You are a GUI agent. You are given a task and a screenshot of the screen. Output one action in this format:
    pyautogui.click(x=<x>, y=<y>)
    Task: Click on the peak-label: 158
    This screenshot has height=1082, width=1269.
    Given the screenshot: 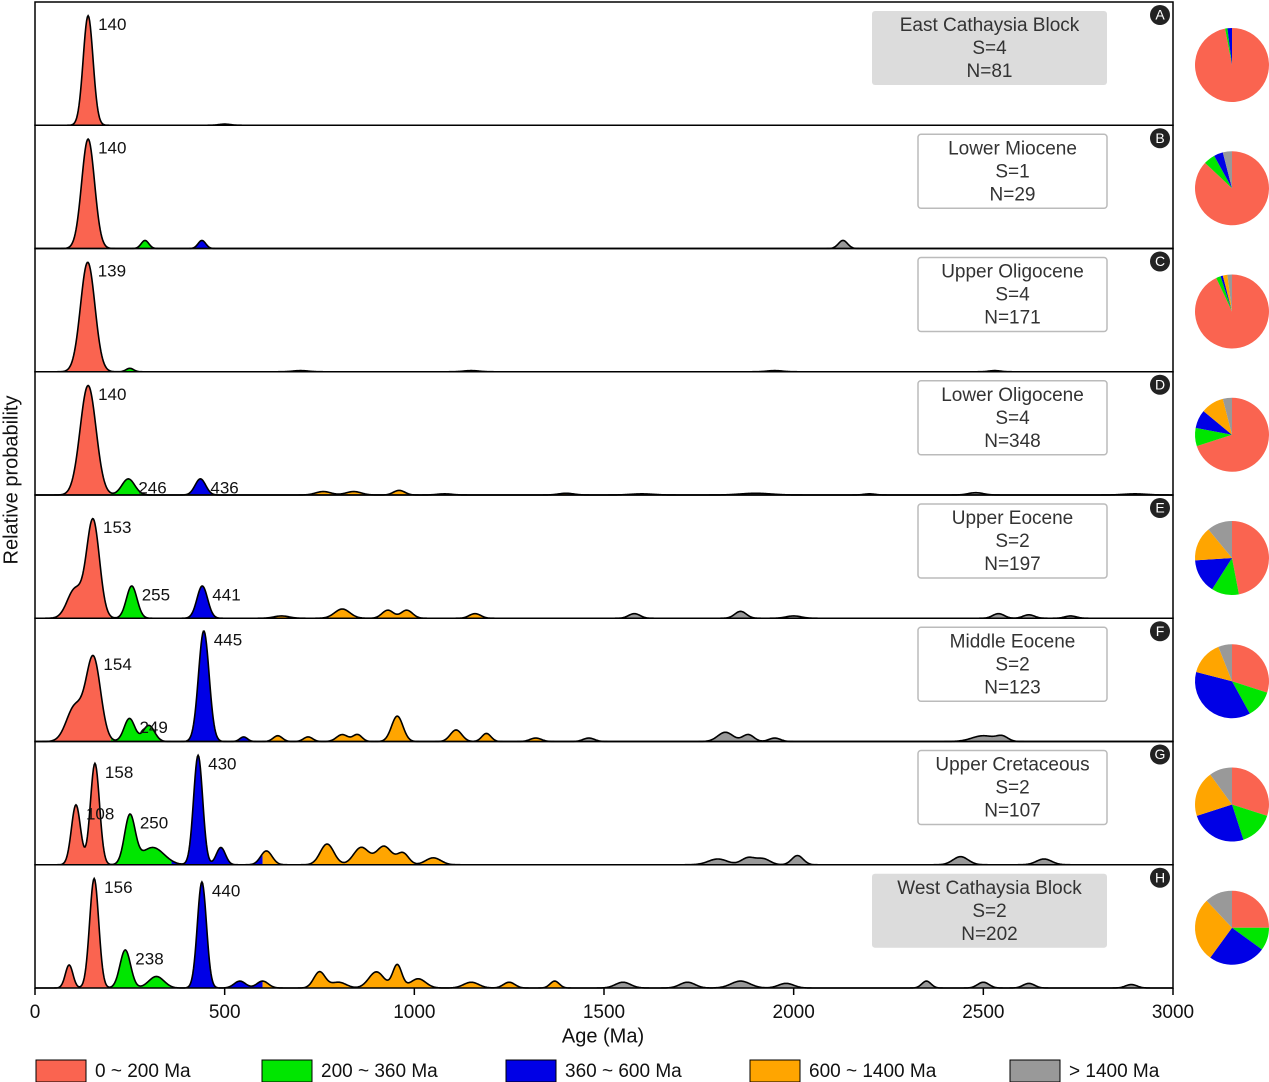 What is the action you would take?
    pyautogui.click(x=119, y=772)
    